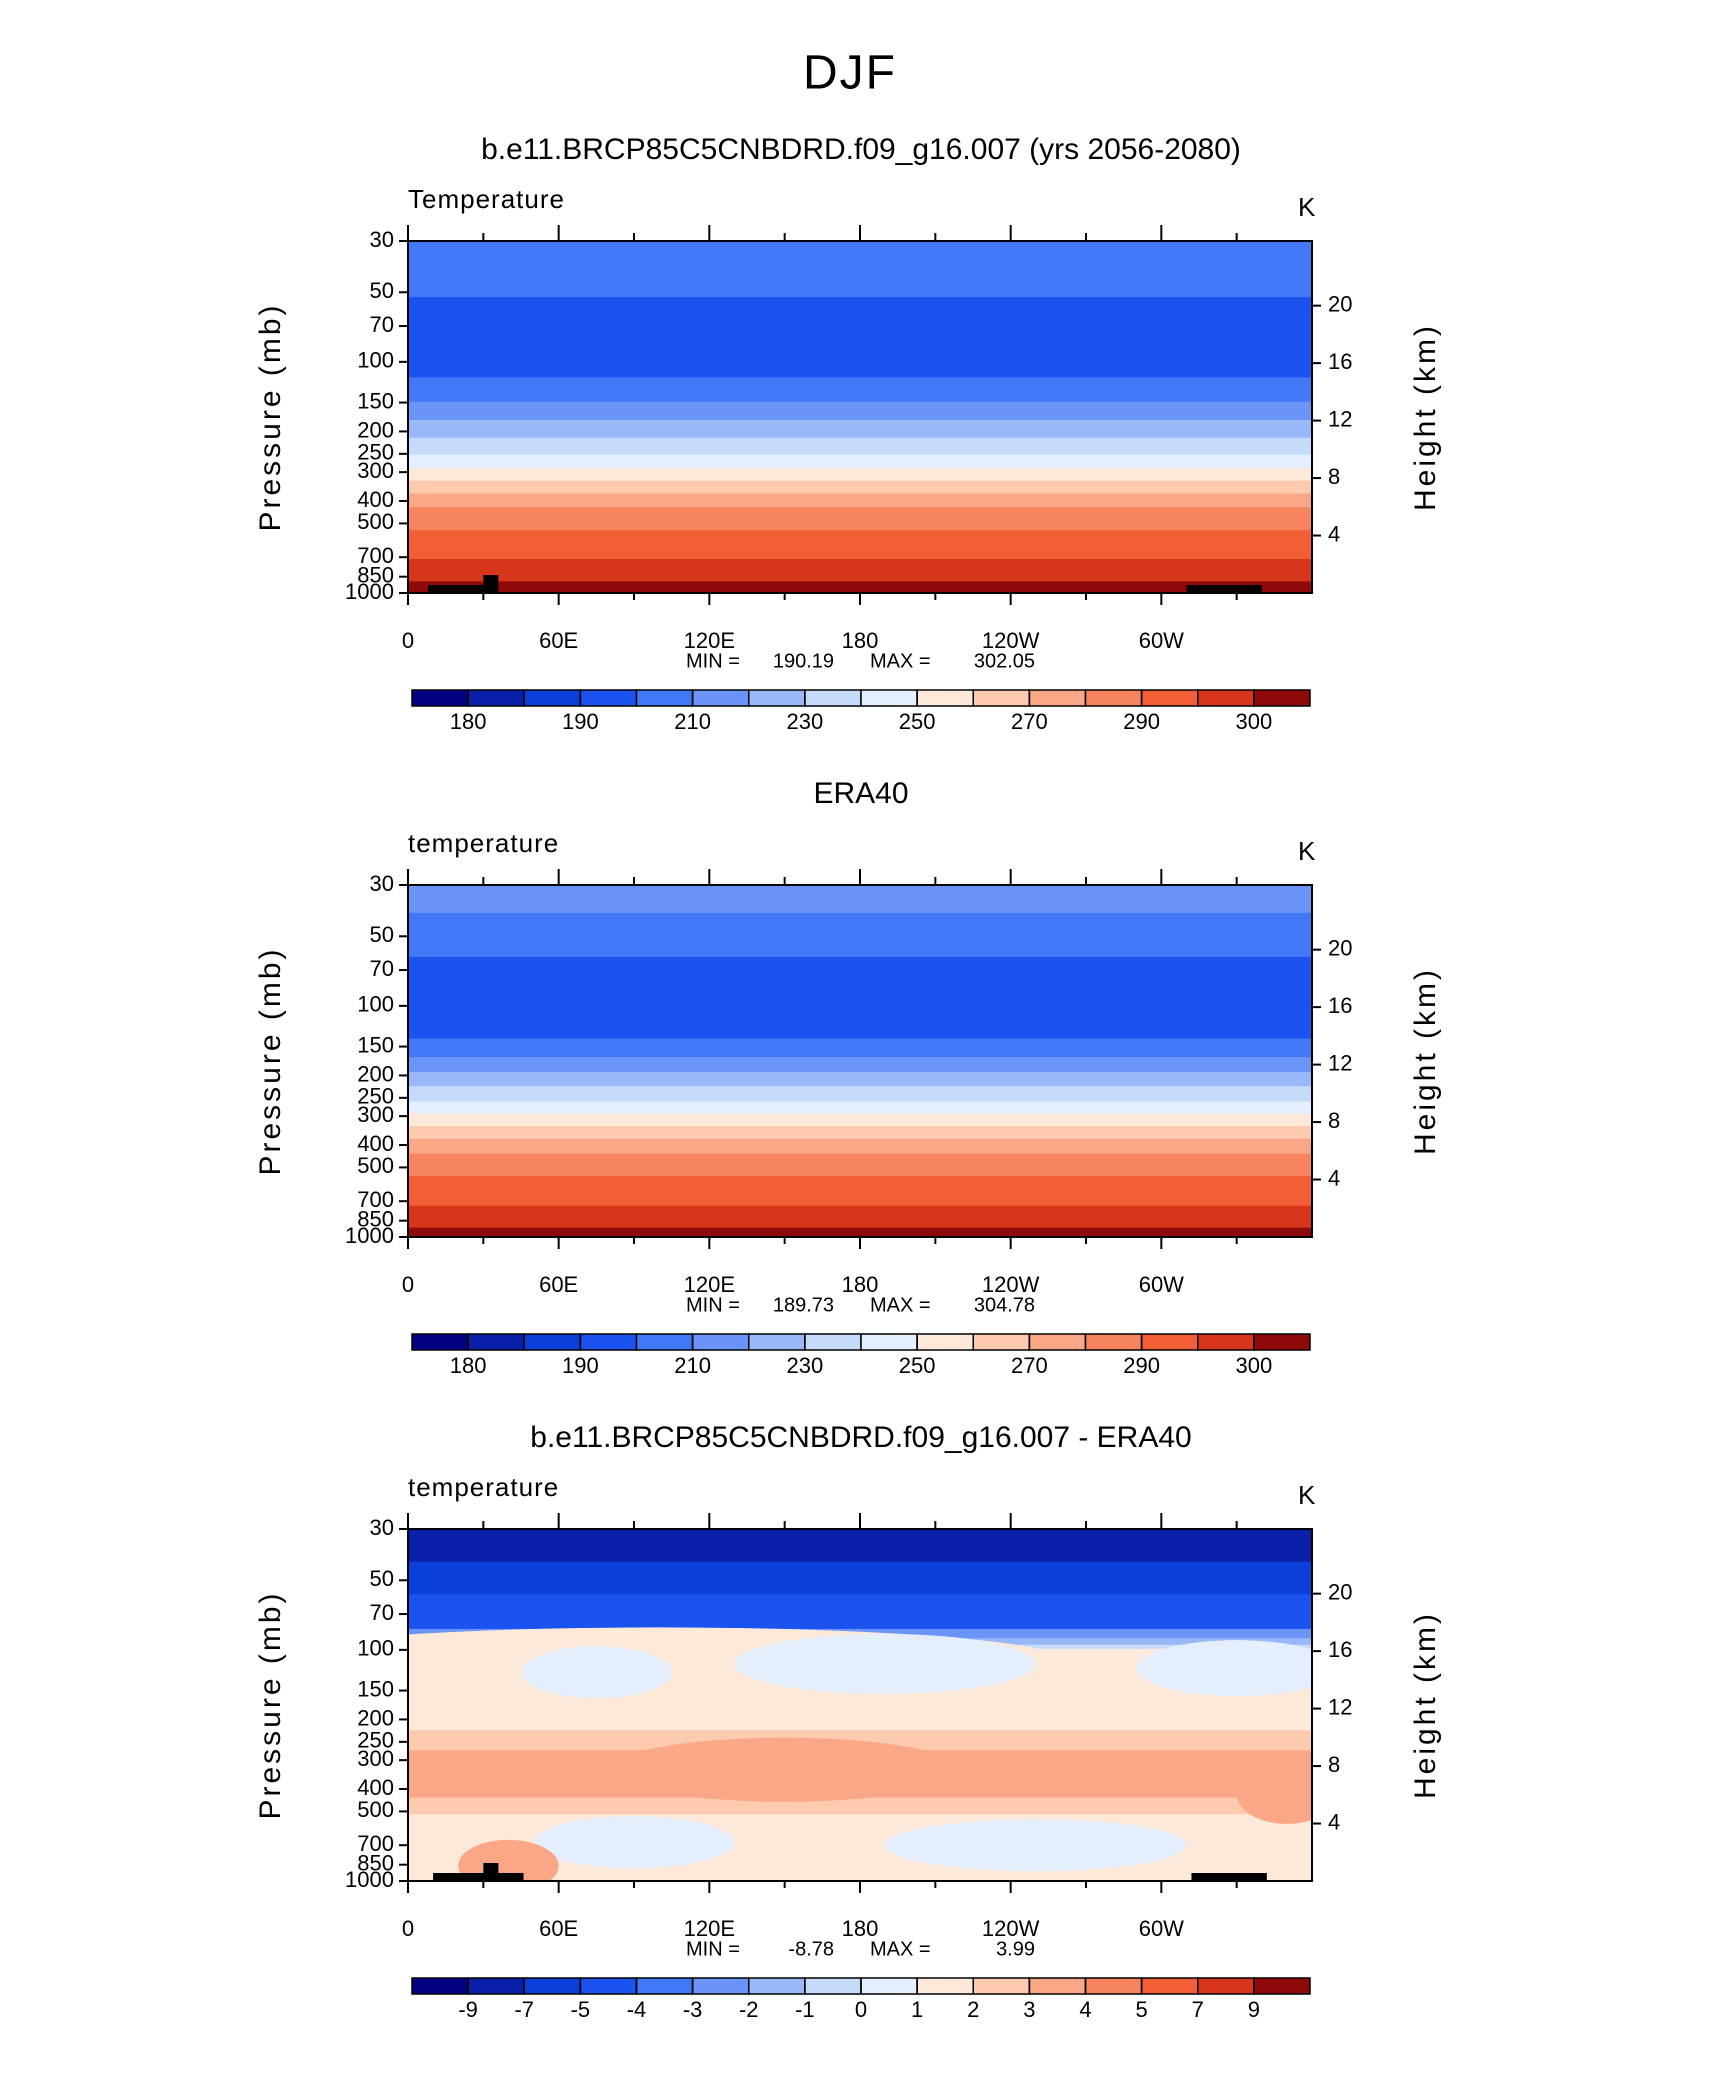  Describe the element at coordinates (1334, 1120) in the screenshot. I see `y2-tick-label: 8` at that location.